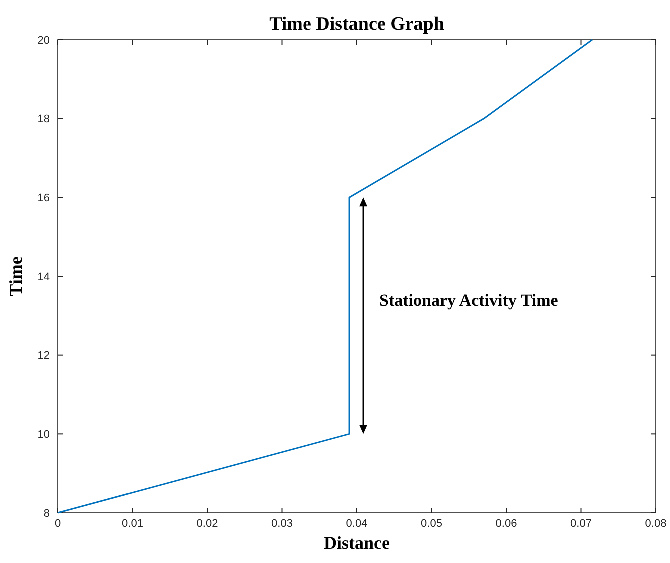 The height and width of the screenshot is (563, 670). What do you see at coordinates (44, 40) in the screenshot?
I see `y-tick-label: 20` at bounding box center [44, 40].